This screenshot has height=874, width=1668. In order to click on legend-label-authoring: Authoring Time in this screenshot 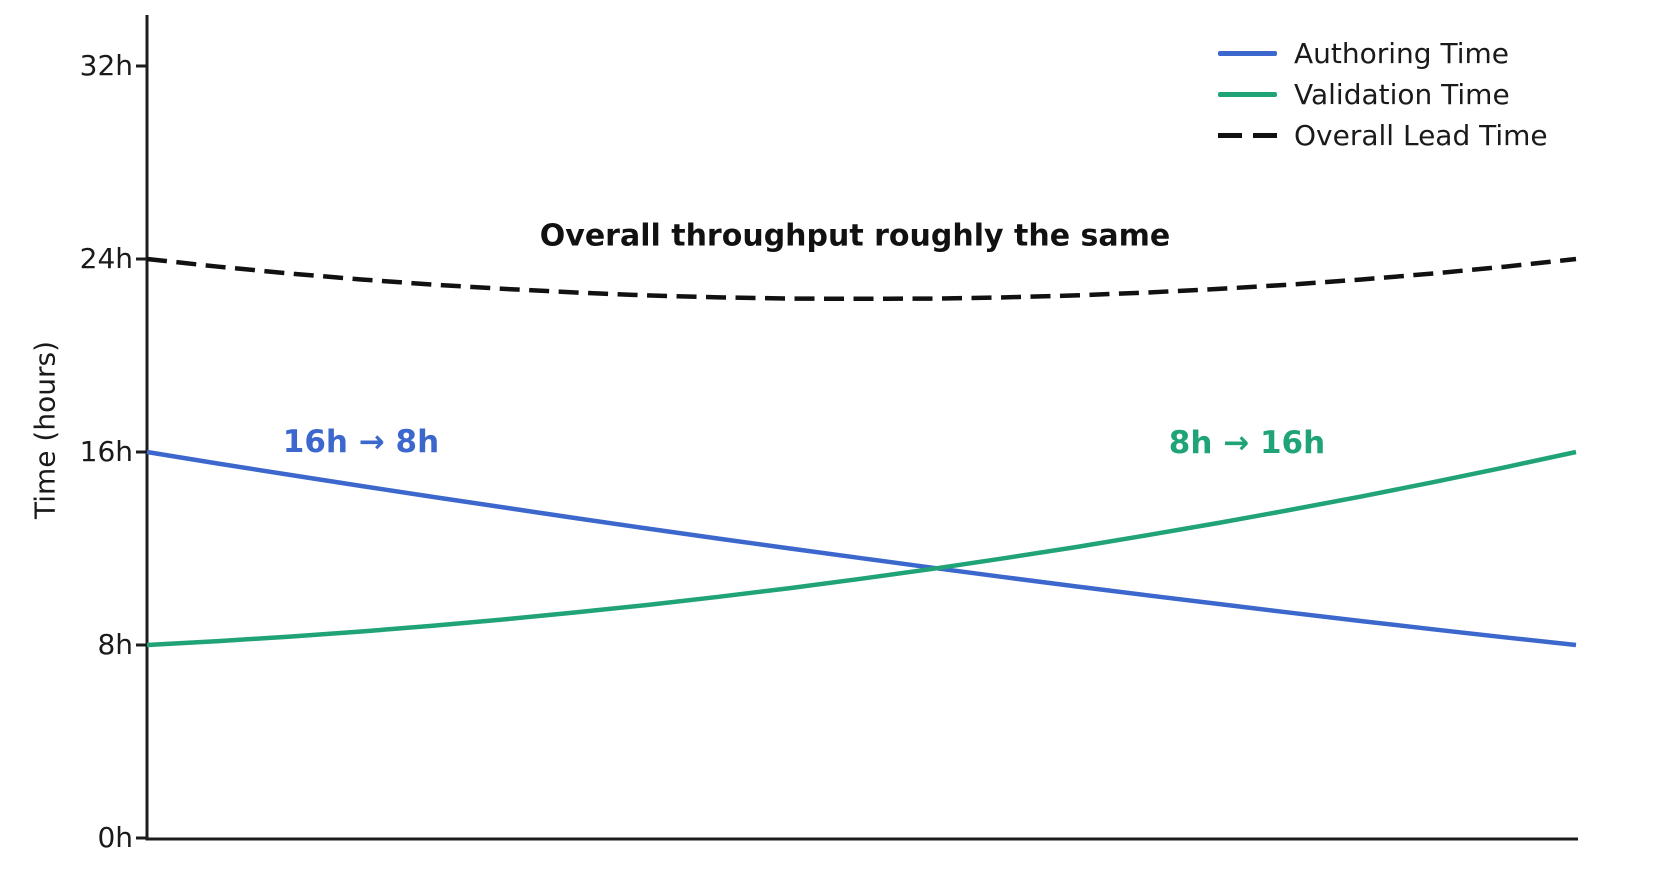, I will do `click(1401, 53)`.